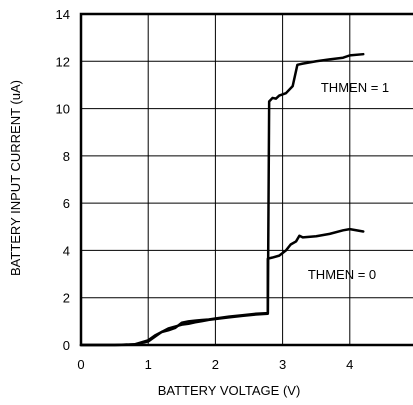  What do you see at coordinates (80, 364) in the screenshot?
I see `x-tick-label-0: 0` at bounding box center [80, 364].